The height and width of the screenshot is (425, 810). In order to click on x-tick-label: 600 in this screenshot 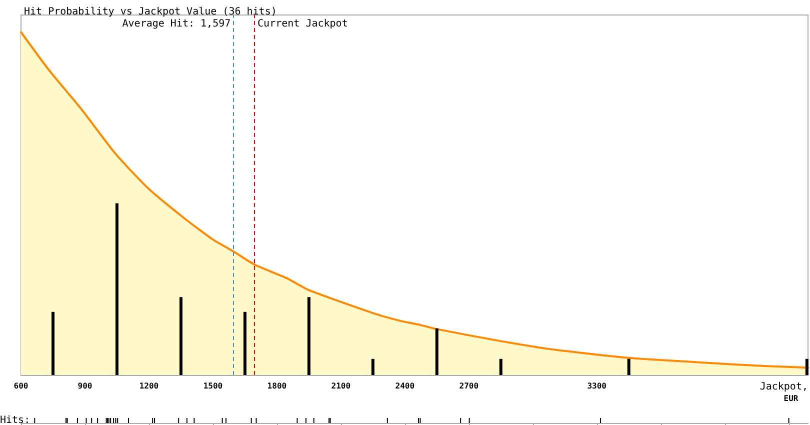, I will do `click(21, 386)`.